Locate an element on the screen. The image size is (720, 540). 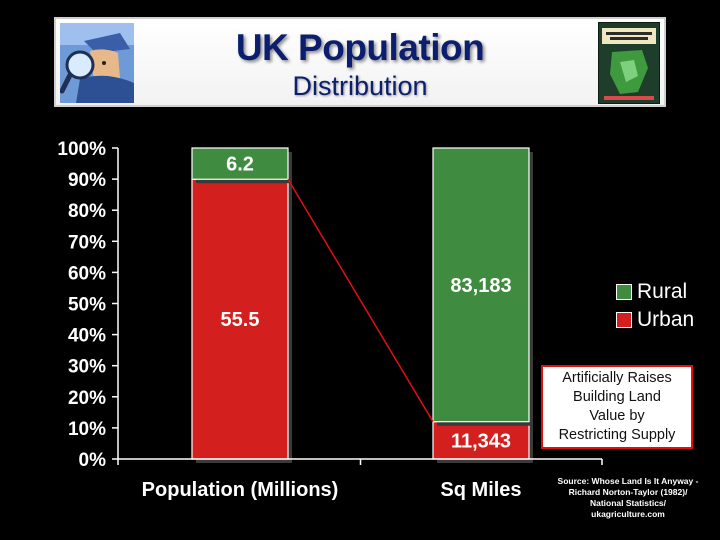
page-title: UK Population is located at coordinates (360, 47).